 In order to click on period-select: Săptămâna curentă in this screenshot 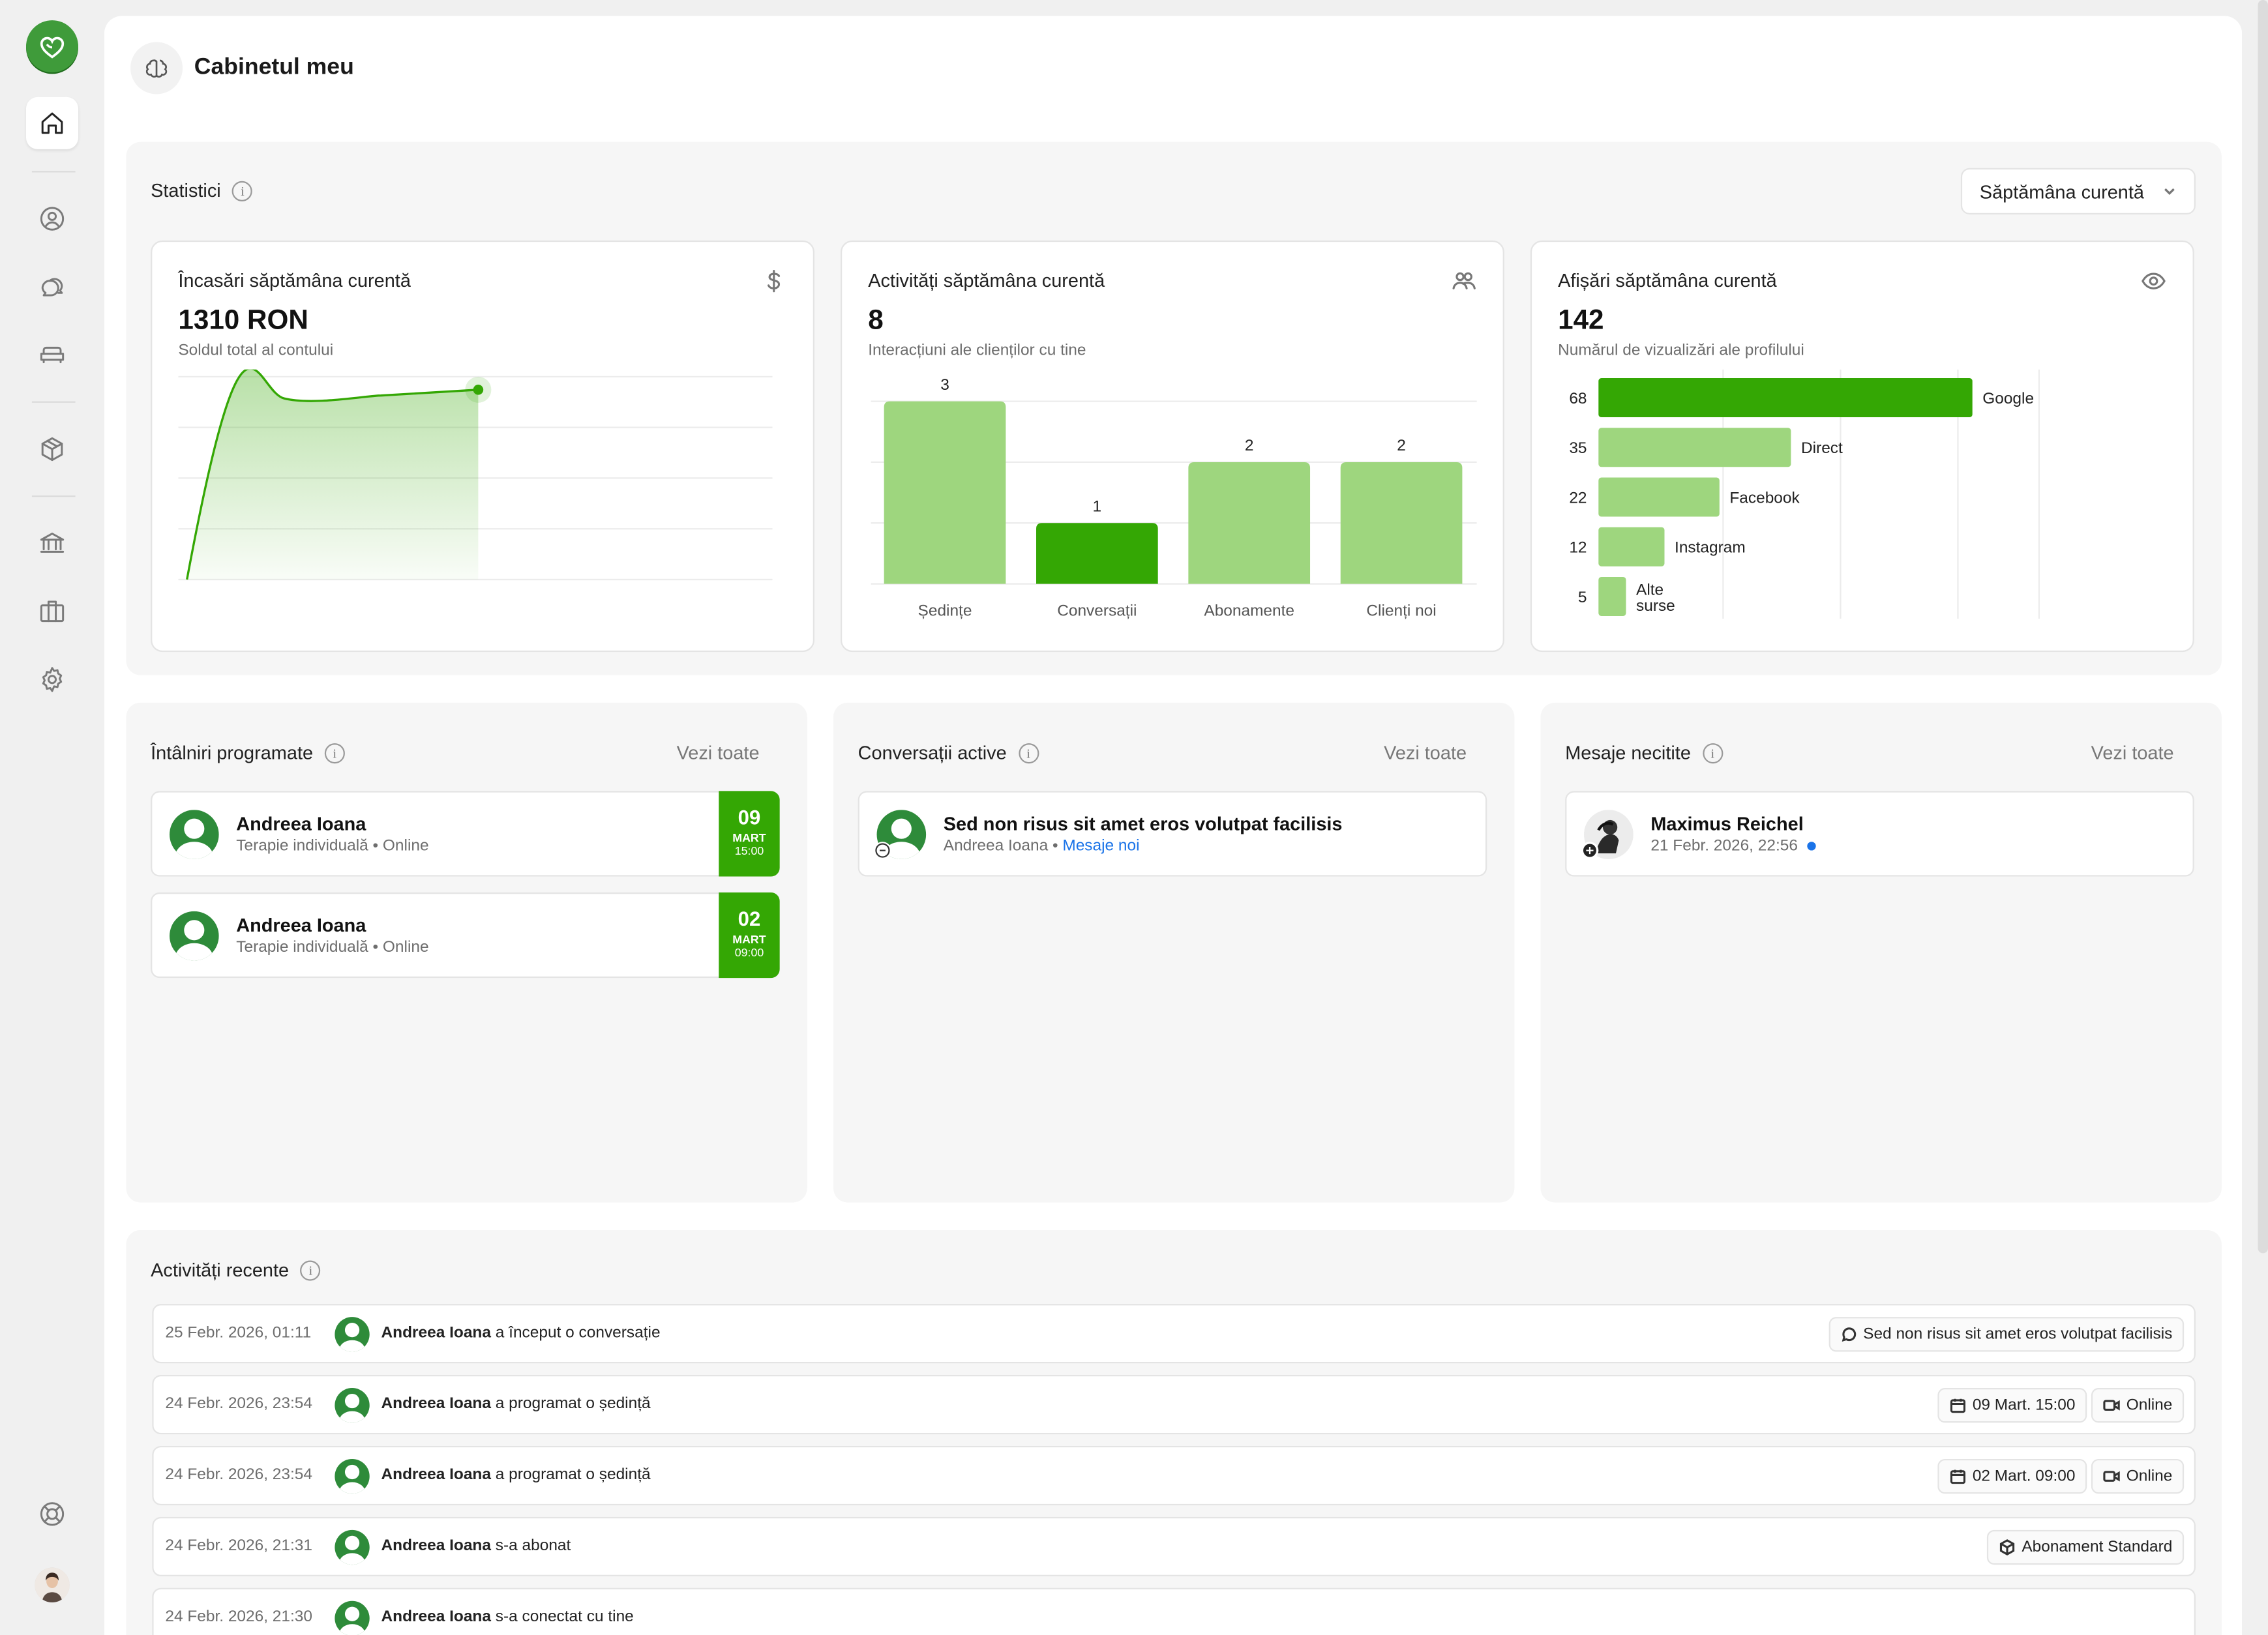, I will do `click(2078, 191)`.